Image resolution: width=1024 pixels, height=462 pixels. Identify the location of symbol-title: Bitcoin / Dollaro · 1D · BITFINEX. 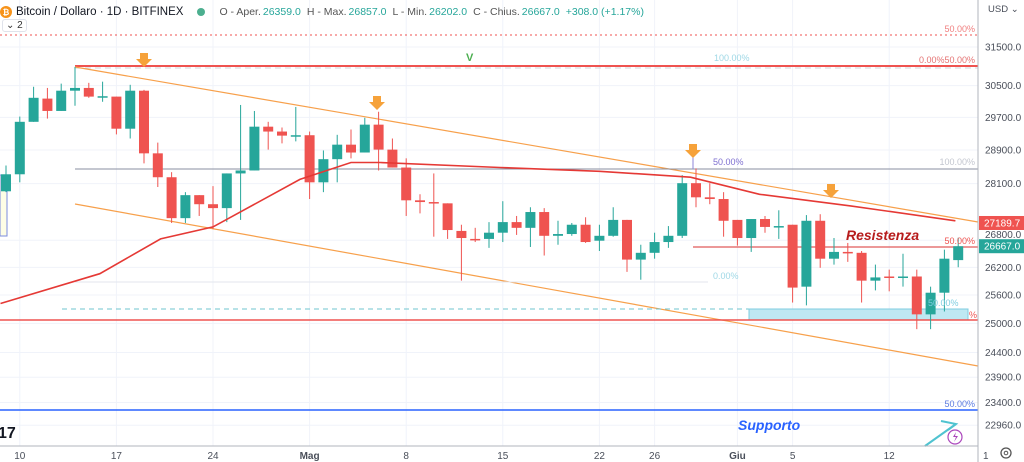
(100, 12).